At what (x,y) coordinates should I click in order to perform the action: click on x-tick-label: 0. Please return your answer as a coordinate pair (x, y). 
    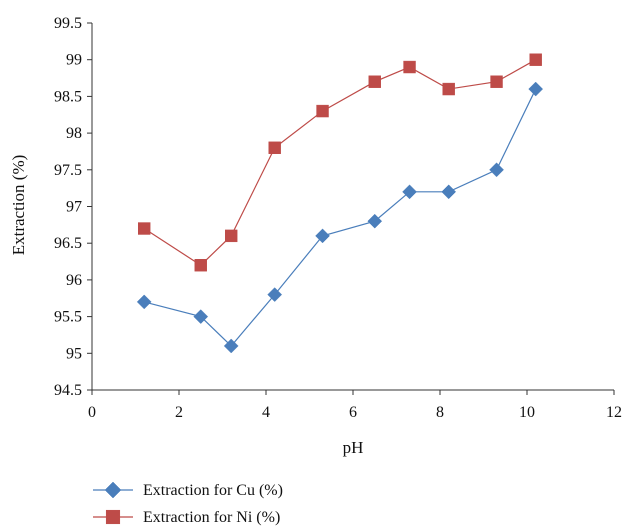
    Looking at the image, I should click on (92, 412).